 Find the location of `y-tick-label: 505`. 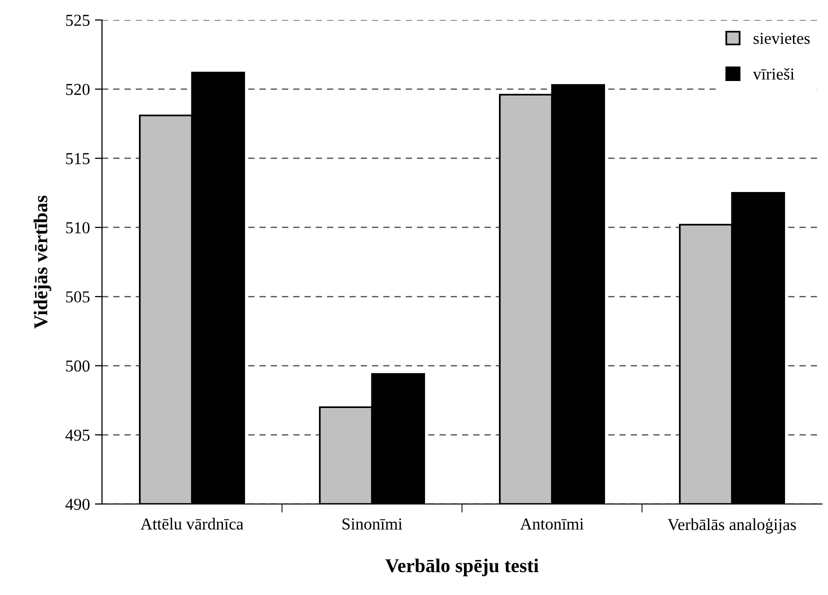

y-tick-label: 505 is located at coordinates (78, 297).